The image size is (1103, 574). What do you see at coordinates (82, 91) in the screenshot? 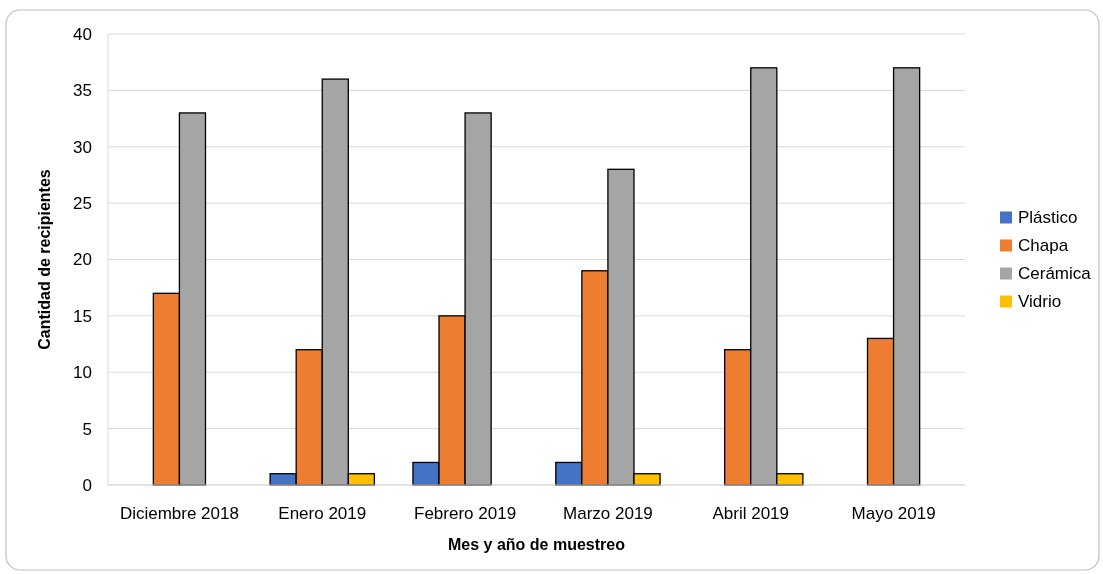
I see `y-tick-label: 35` at bounding box center [82, 91].